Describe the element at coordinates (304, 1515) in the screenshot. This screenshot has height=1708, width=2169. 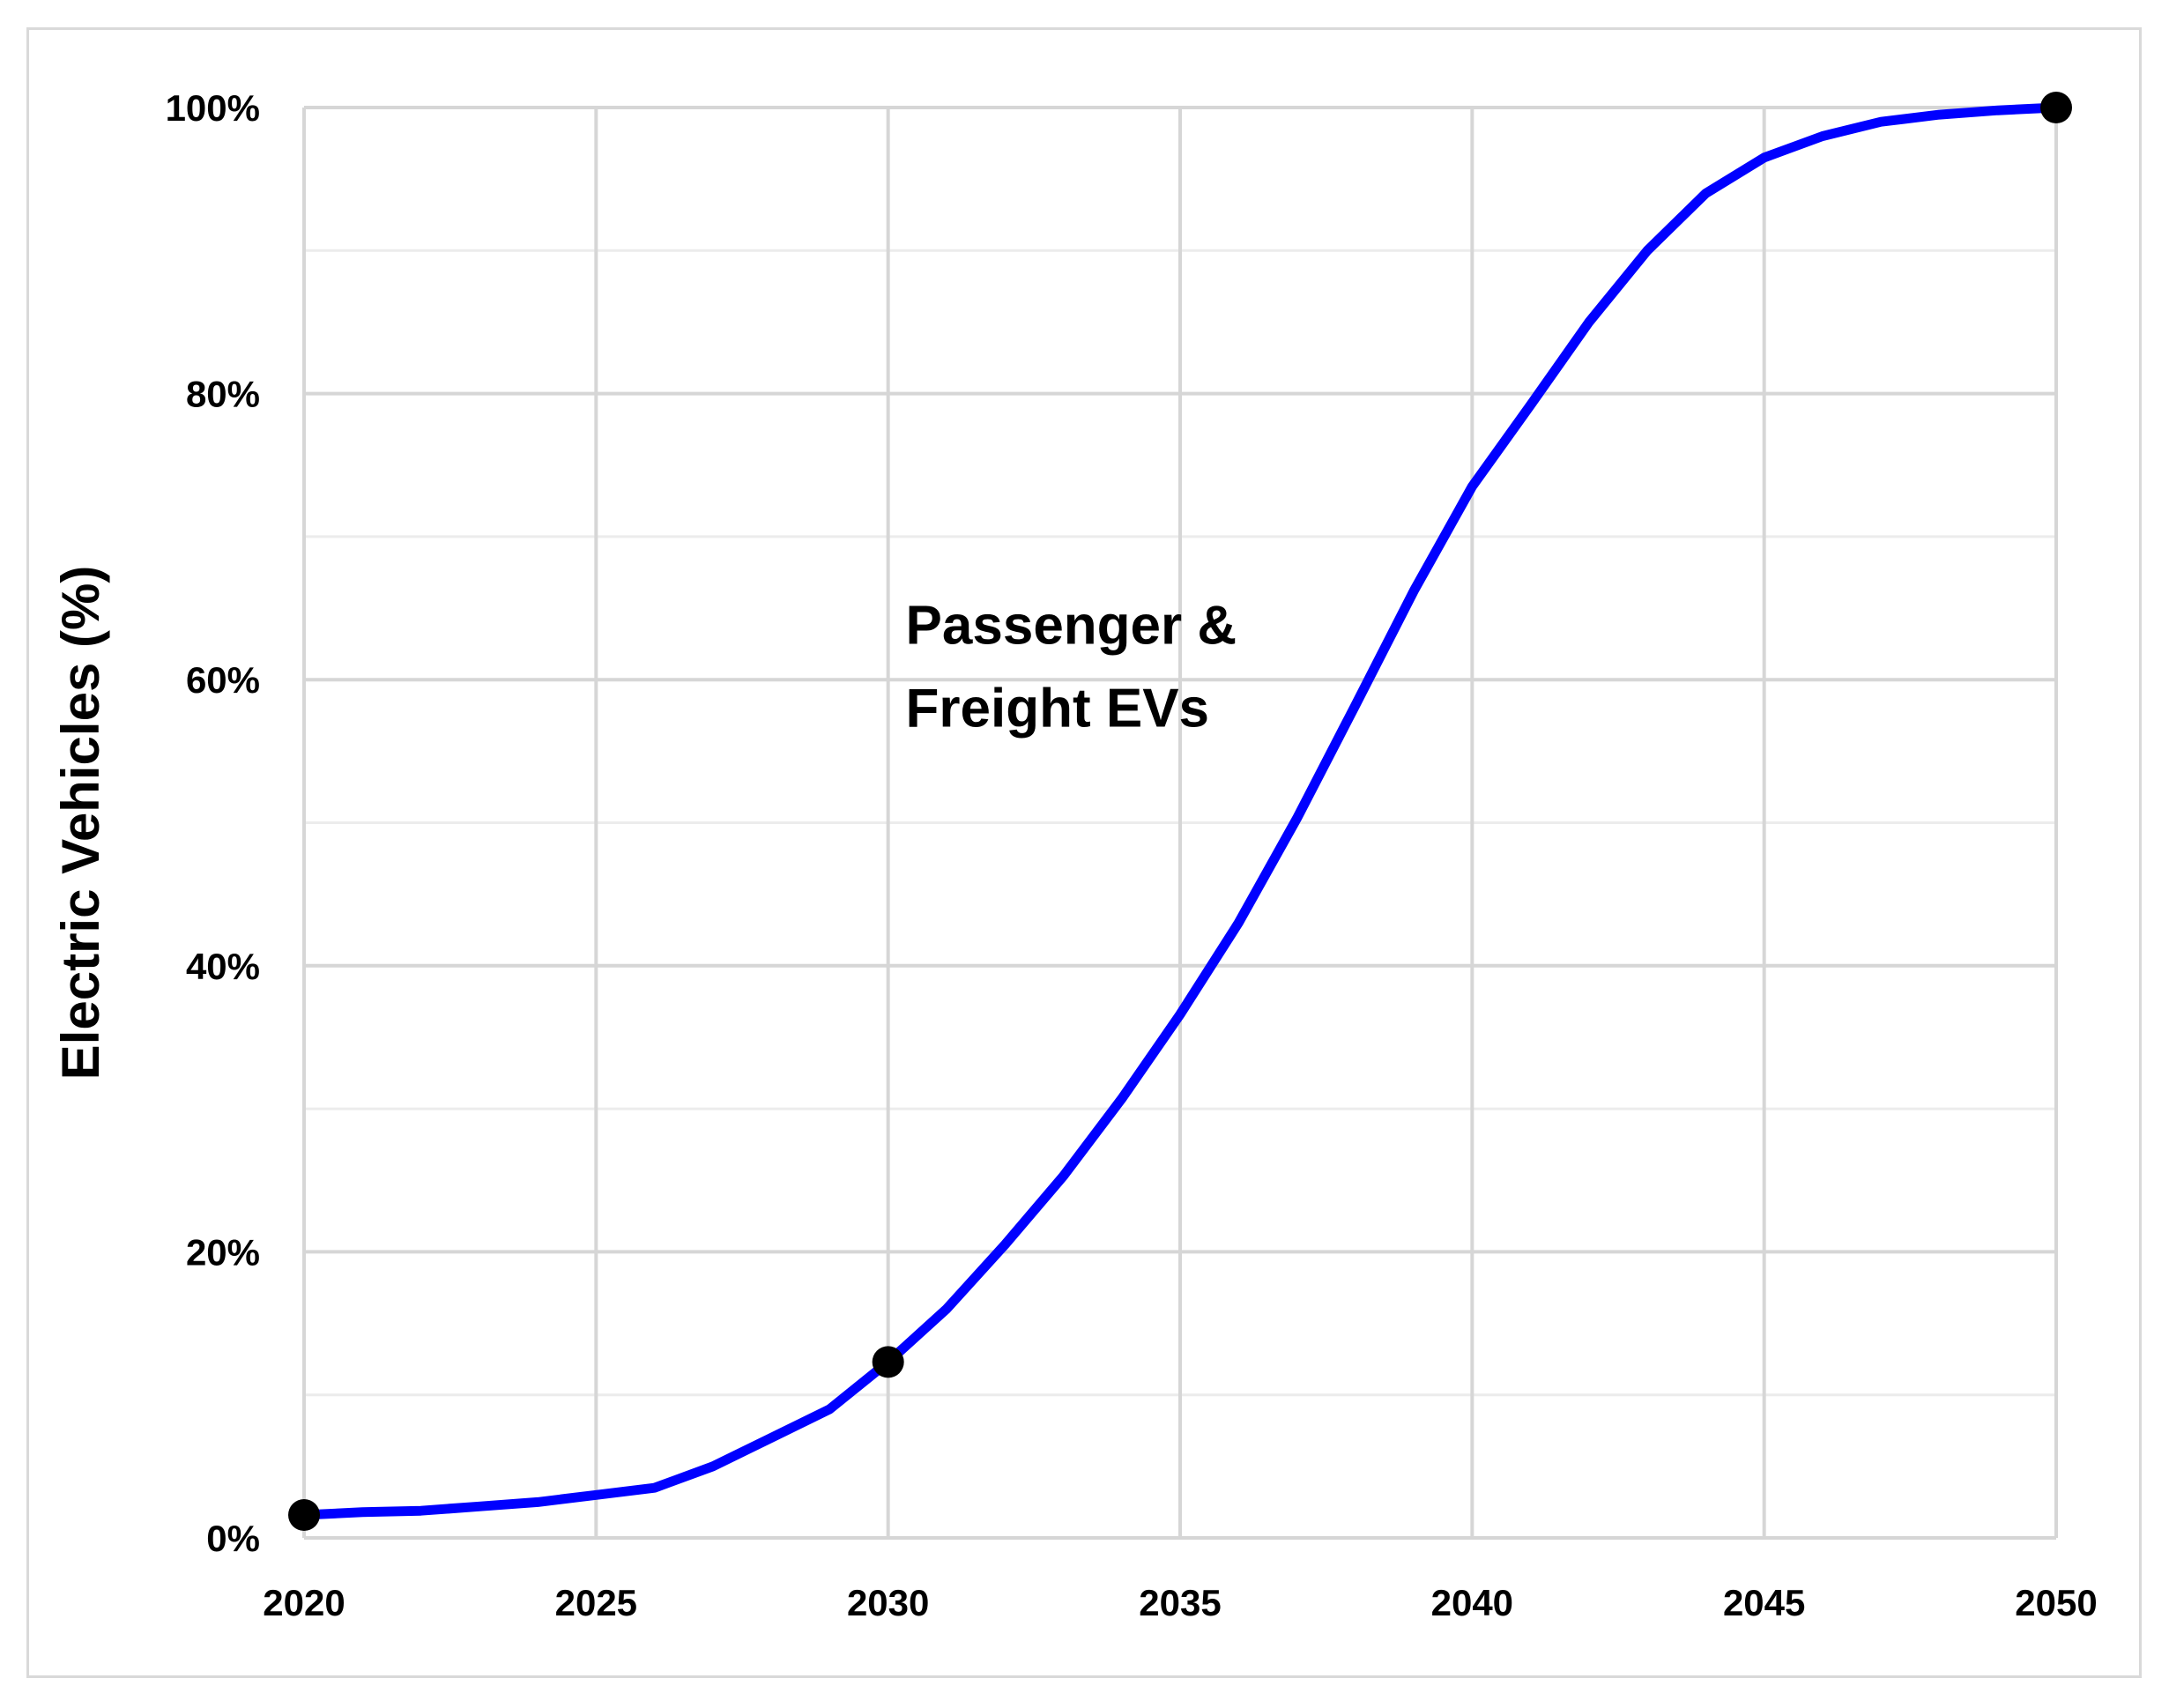
I see `marker-point-2020` at that location.